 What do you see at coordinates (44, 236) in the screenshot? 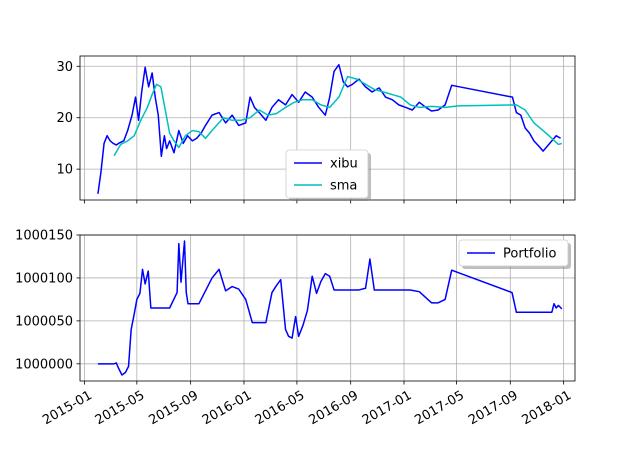
I see `y-tick-label: 1000150` at bounding box center [44, 236].